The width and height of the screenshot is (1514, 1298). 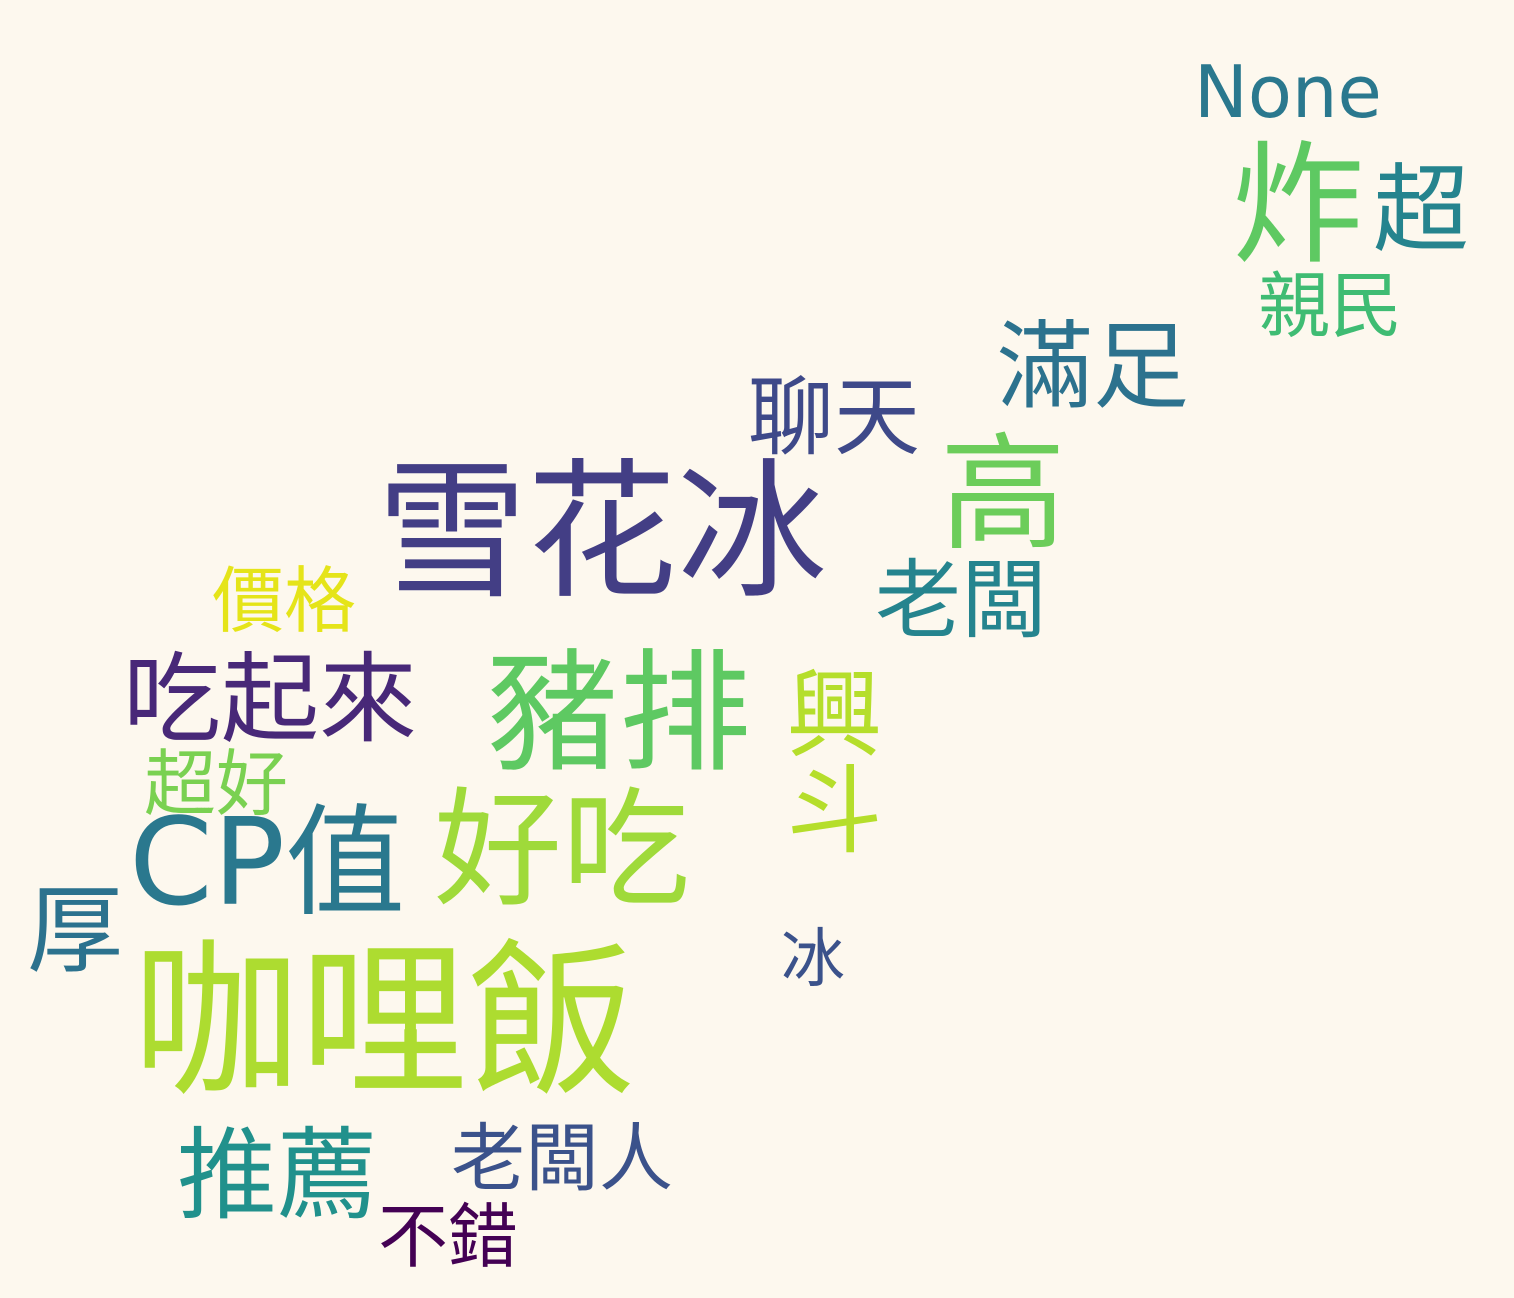 I want to click on word-cp-value: CP值, so click(x=267, y=863).